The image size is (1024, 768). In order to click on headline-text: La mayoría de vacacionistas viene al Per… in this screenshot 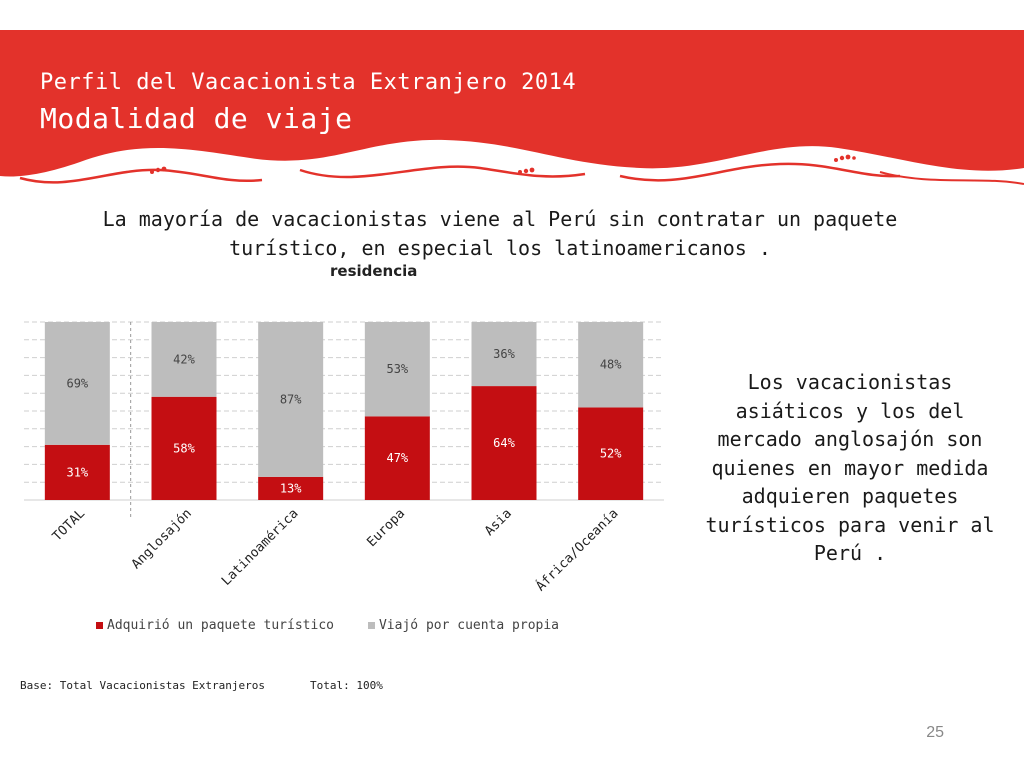, I will do `click(500, 233)`.